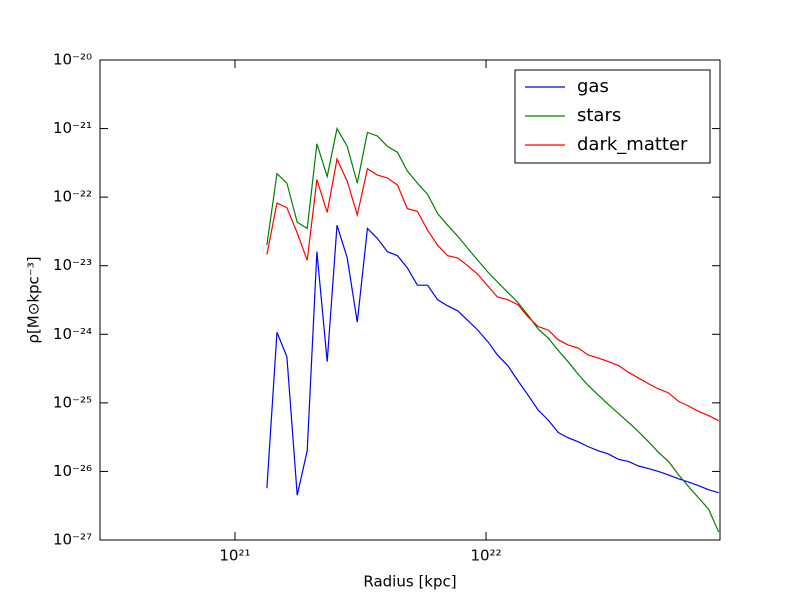  I want to click on y-tick-label: 10⁻²⁵, so click(72, 402).